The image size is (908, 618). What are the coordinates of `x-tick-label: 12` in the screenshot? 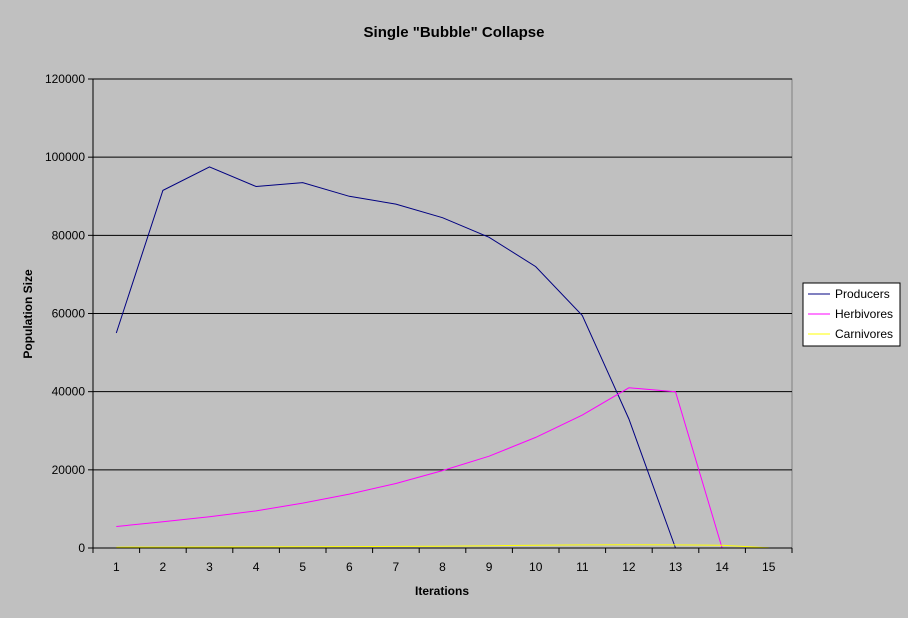 It's located at (629, 567).